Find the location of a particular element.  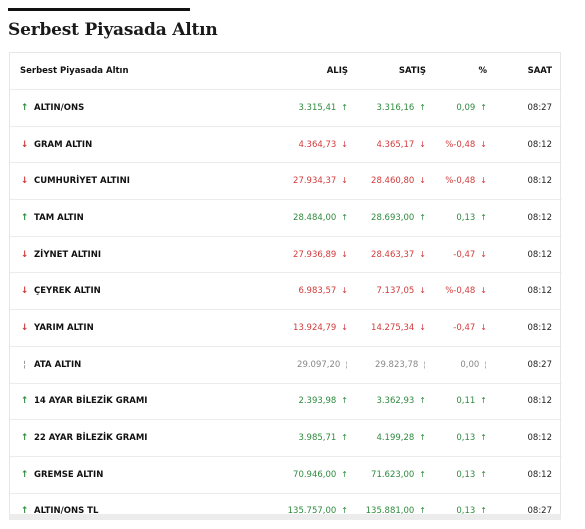

row-buy-cell: 2.393,98 ↑ is located at coordinates (287, 402).